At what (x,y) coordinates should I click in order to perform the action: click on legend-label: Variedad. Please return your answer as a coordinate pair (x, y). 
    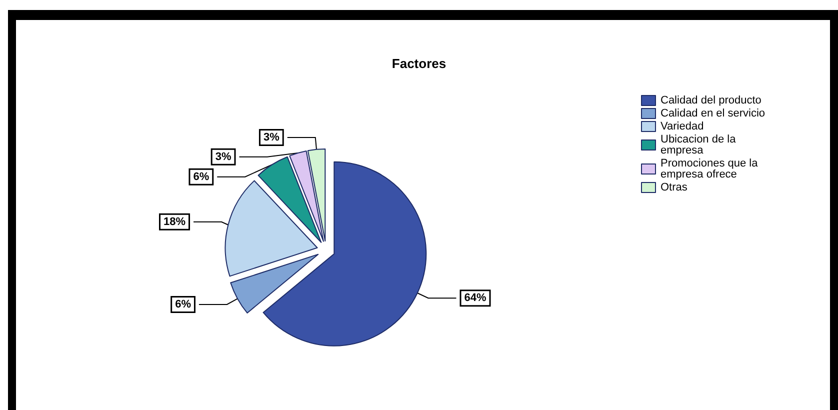
    Looking at the image, I should click on (682, 126).